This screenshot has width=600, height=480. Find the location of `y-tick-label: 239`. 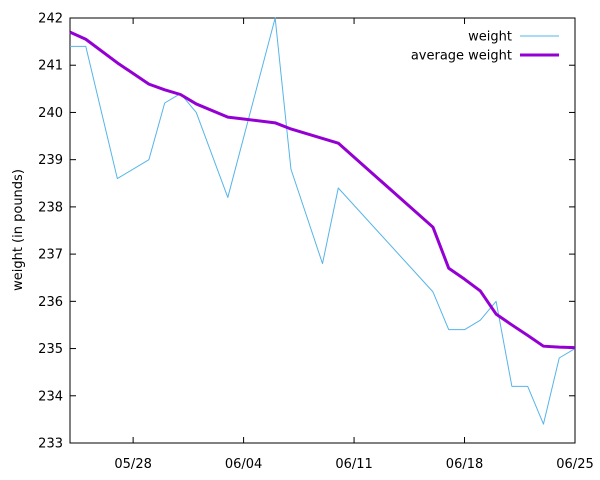

y-tick-label: 239 is located at coordinates (50, 160).